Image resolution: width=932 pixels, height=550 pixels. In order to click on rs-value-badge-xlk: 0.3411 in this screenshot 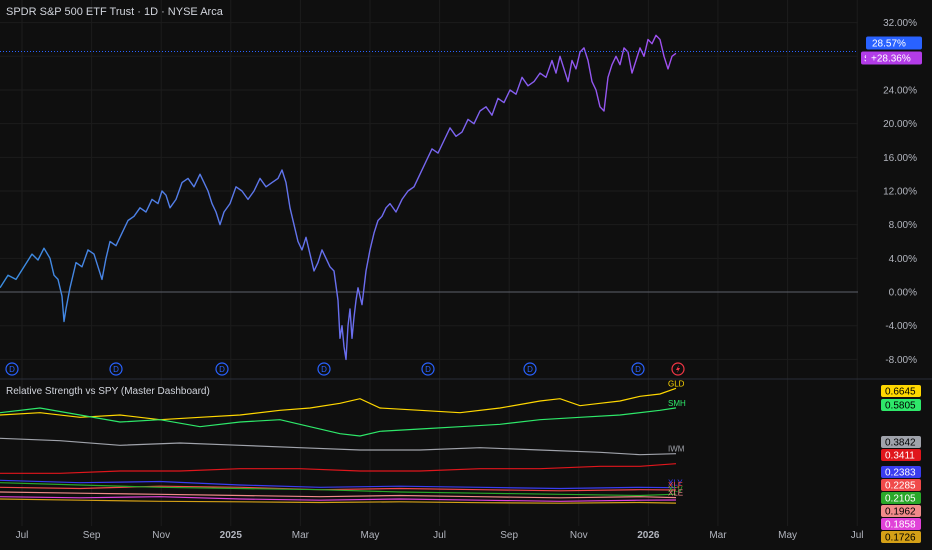, I will do `click(901, 455)`.